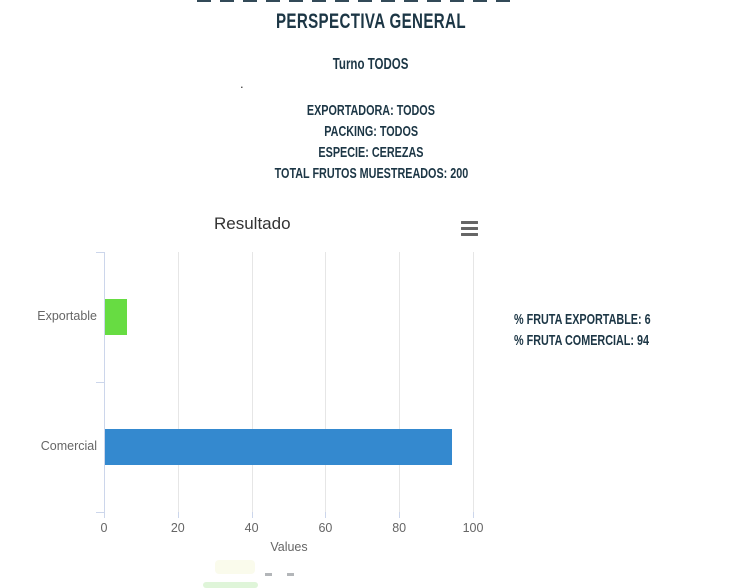 This screenshot has width=742, height=588. Describe the element at coordinates (252, 223) in the screenshot. I see `chart-title: Resultado` at that location.